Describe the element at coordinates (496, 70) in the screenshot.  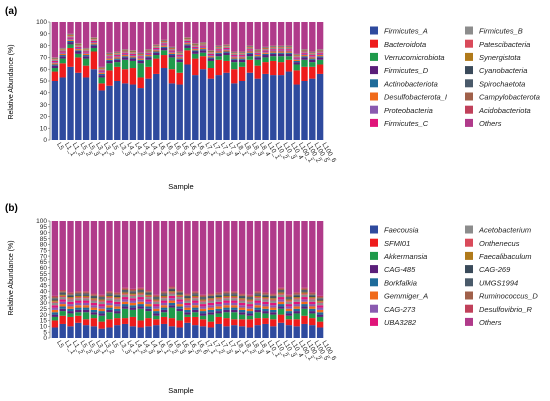
I see `legend-item: Cyanobacteria` at that location.